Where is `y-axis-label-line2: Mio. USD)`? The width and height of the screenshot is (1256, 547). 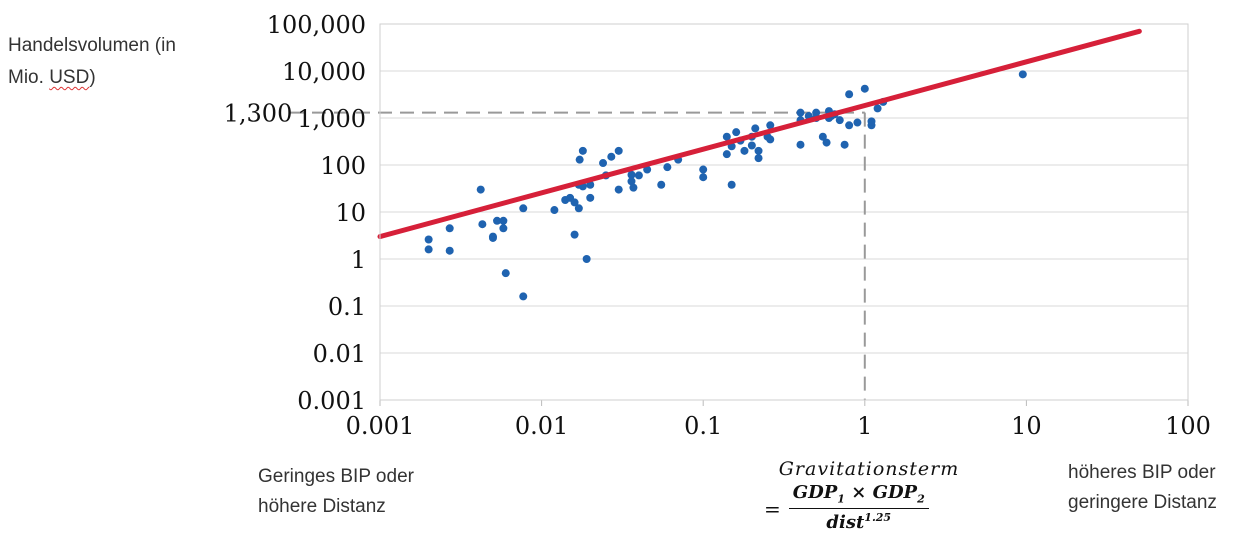 y-axis-label-line2: Mio. USD) is located at coordinates (92, 78).